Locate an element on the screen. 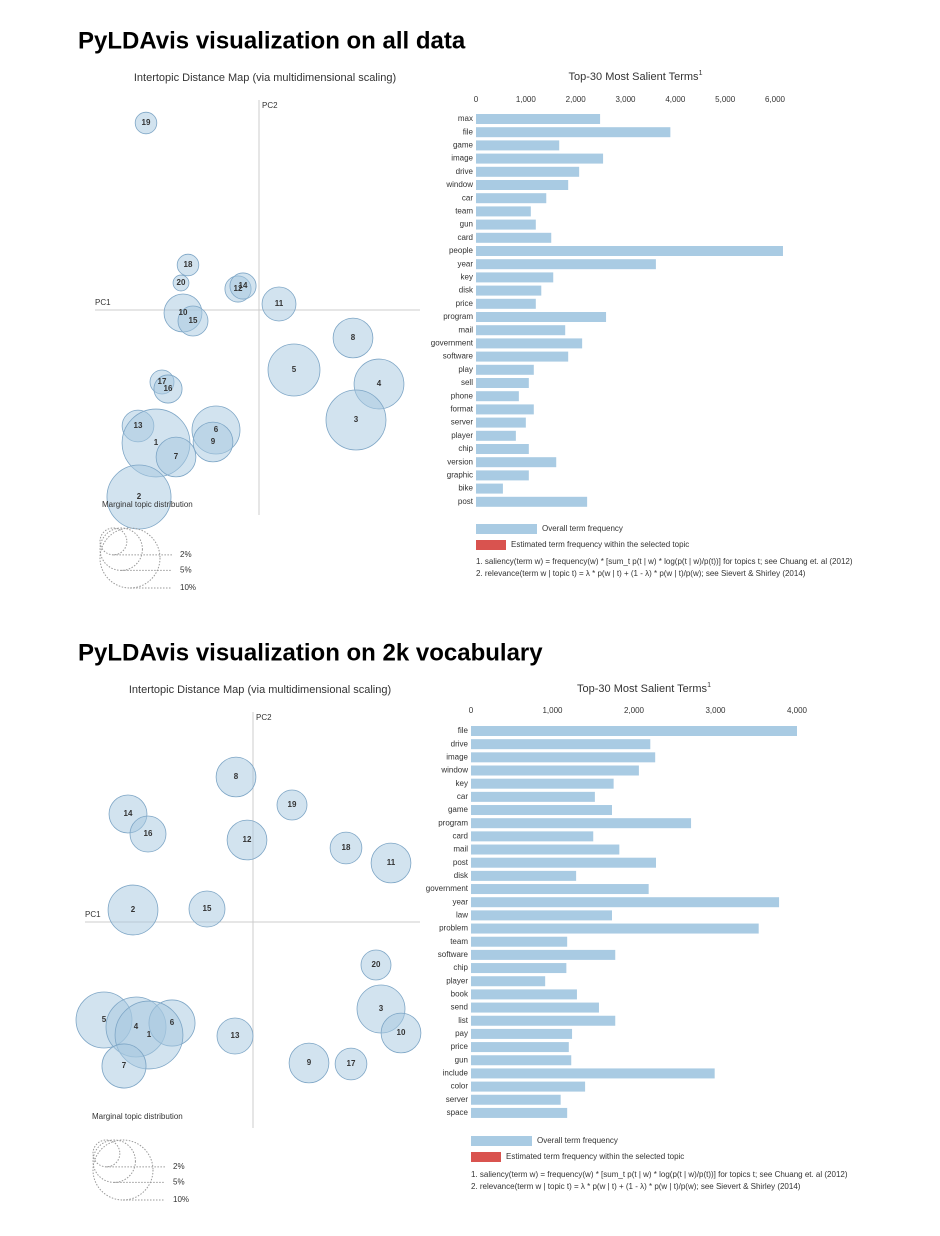 This screenshot has height=1236, width=940. term-label: book is located at coordinates (460, 994).